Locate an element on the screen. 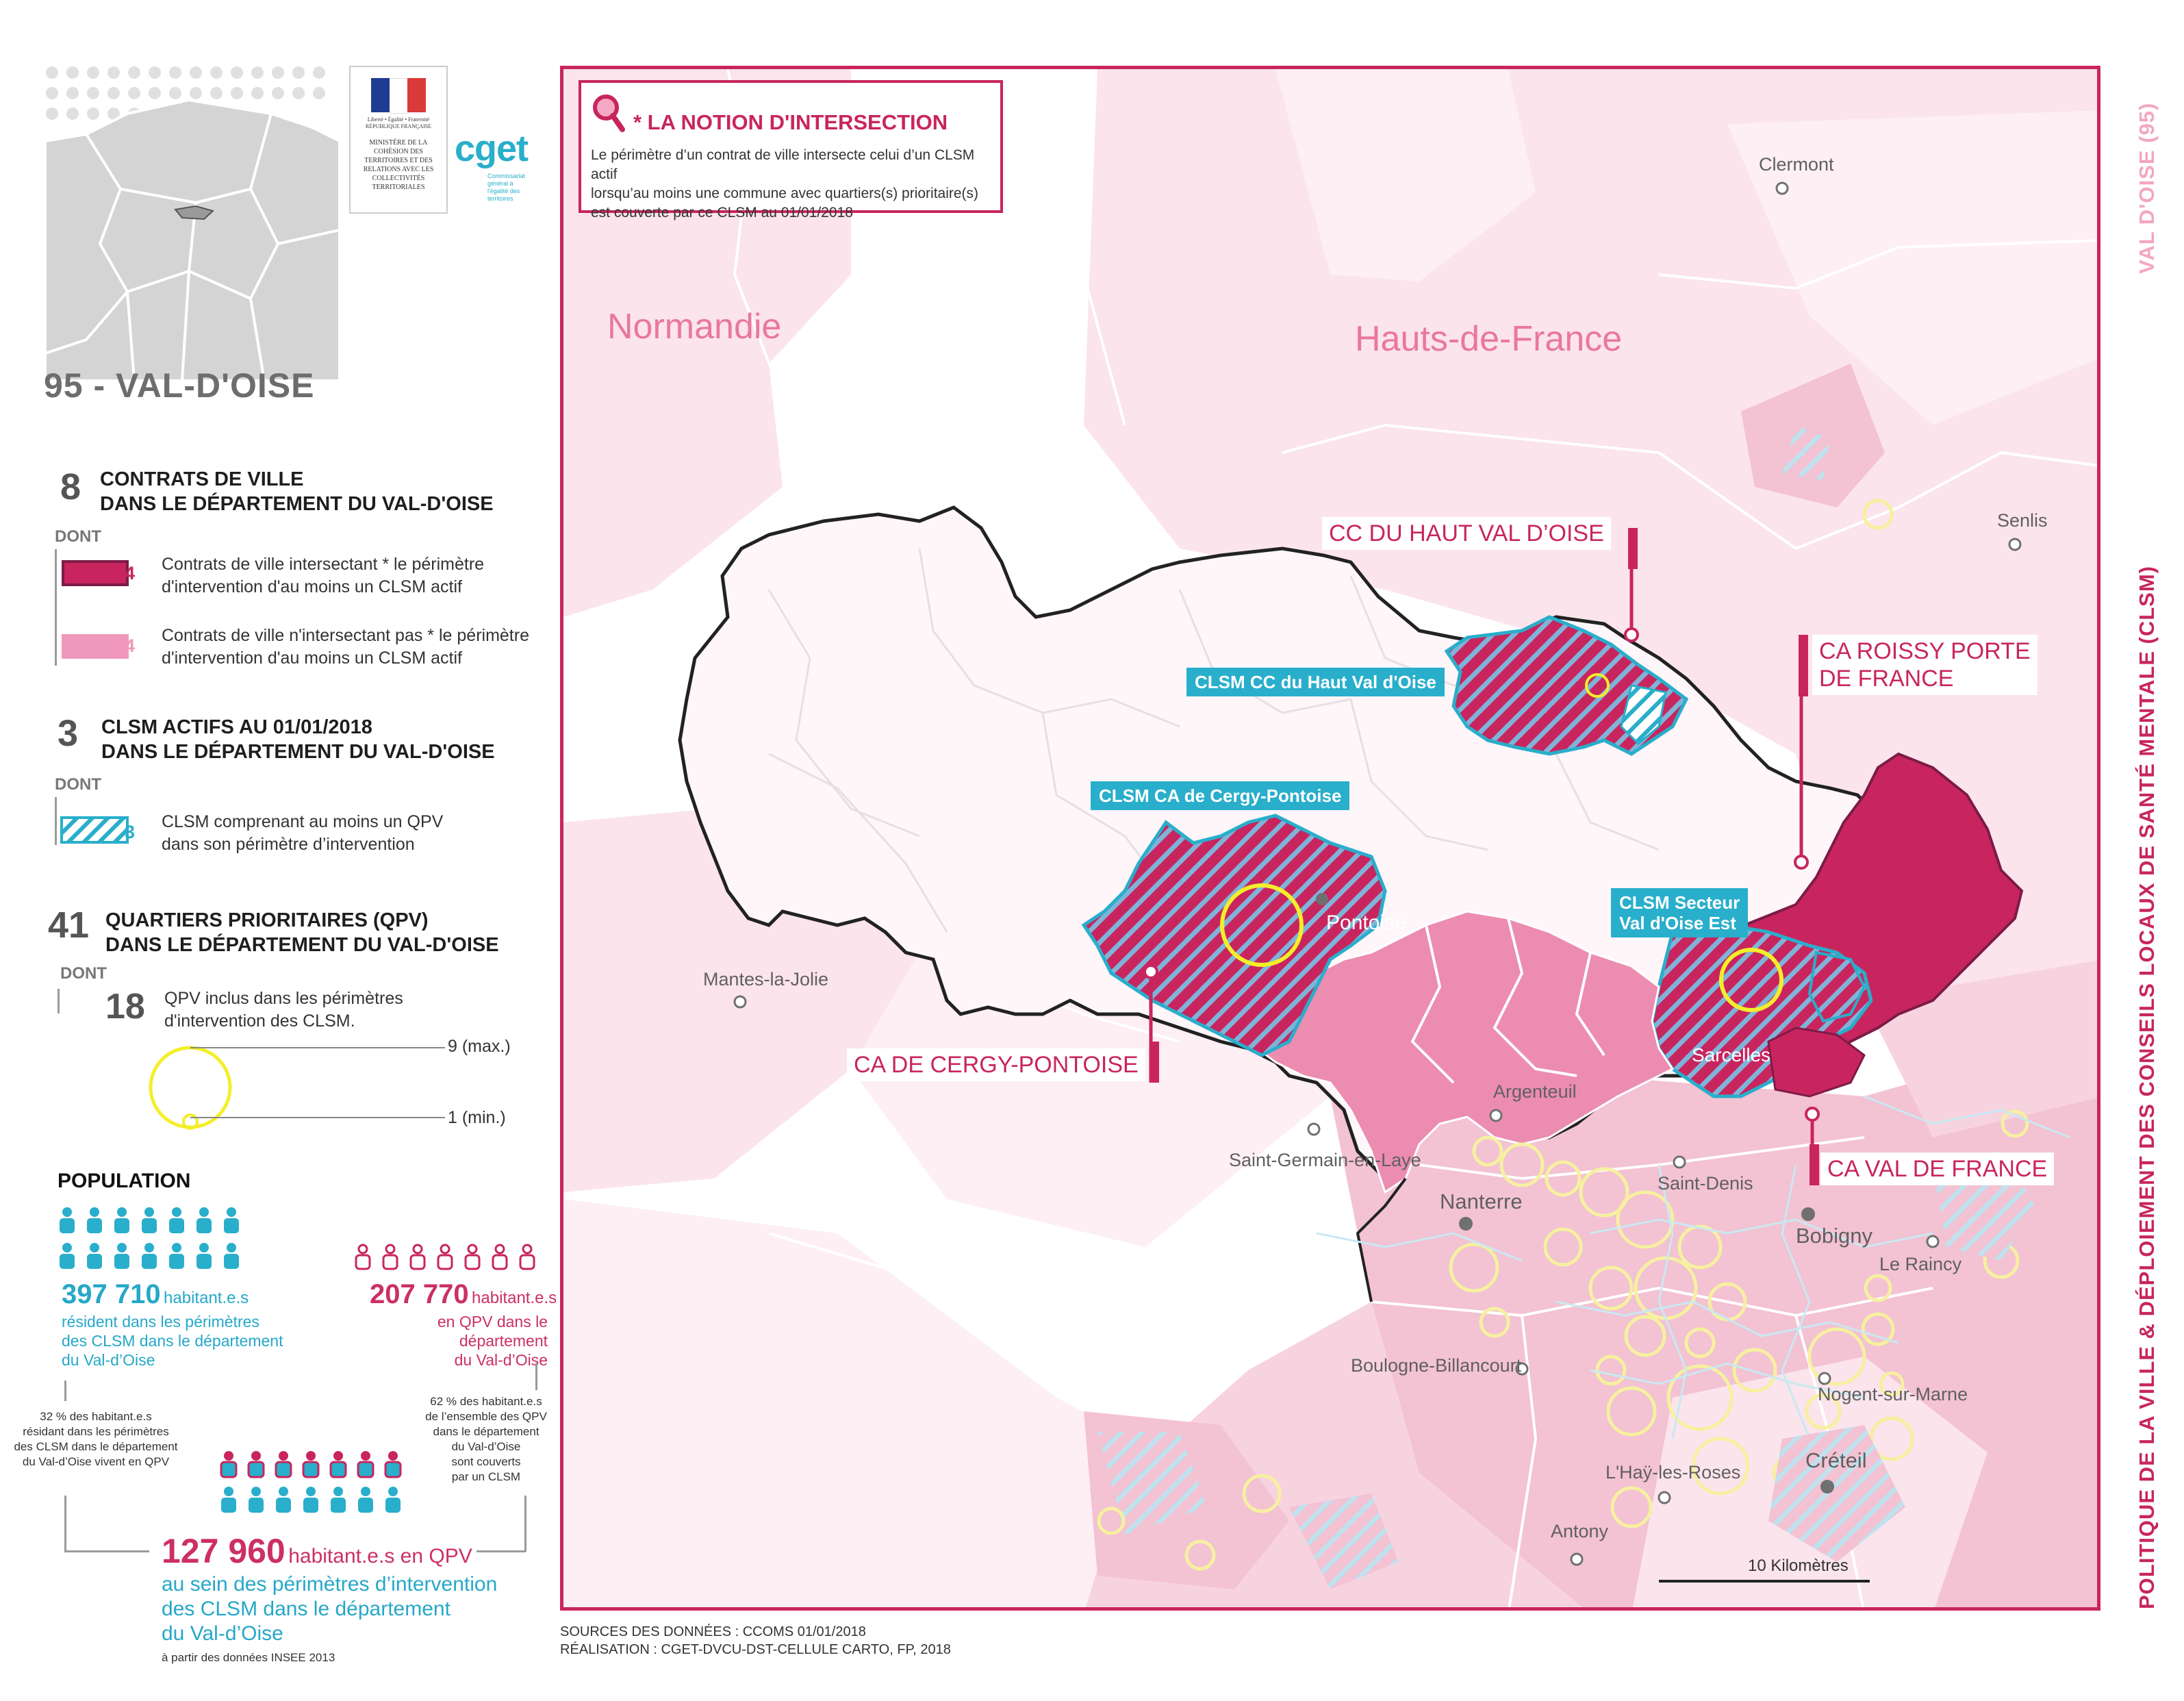 This screenshot has width=2184, height=1701. city-antony: Antony is located at coordinates (1580, 1531).